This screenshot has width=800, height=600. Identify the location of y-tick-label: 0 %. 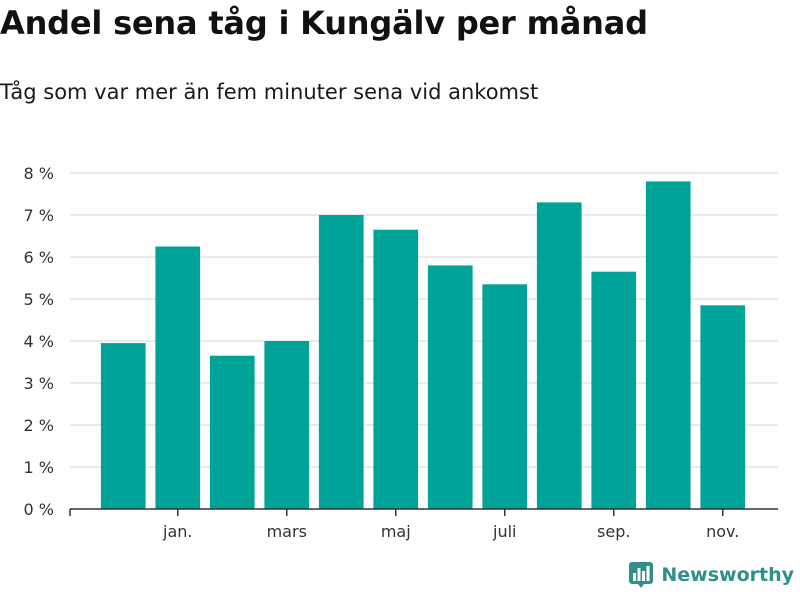
(39, 509).